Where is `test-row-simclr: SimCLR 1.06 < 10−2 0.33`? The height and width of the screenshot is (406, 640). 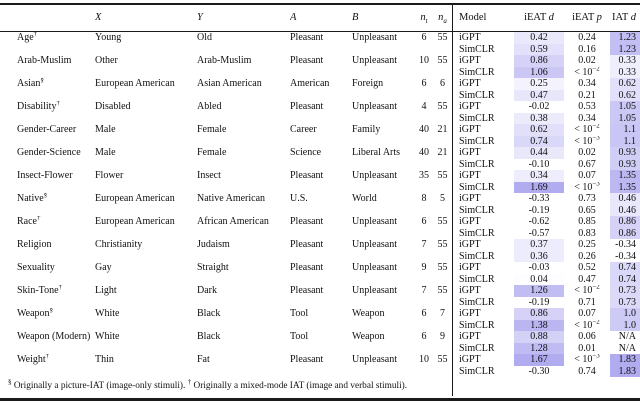
test-row-simclr: SimCLR 1.06 < 10−2 0.33 is located at coordinates (320, 72).